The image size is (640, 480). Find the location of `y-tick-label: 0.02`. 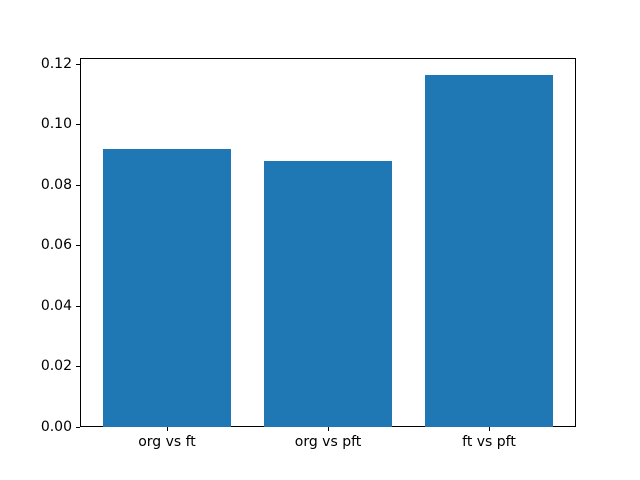

y-tick-label: 0.02 is located at coordinates (56, 366).